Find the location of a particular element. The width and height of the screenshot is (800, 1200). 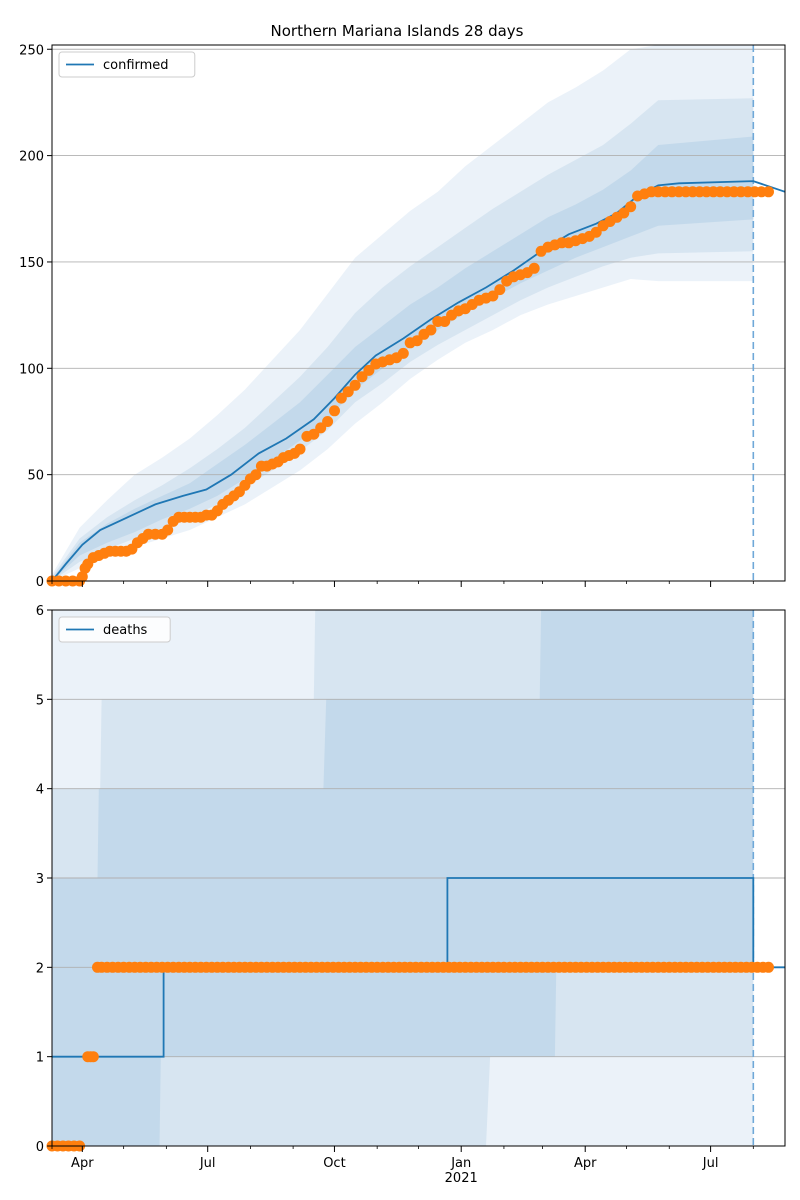

chart-title: Northern Mariana Islands 28 days is located at coordinates (397, 31).